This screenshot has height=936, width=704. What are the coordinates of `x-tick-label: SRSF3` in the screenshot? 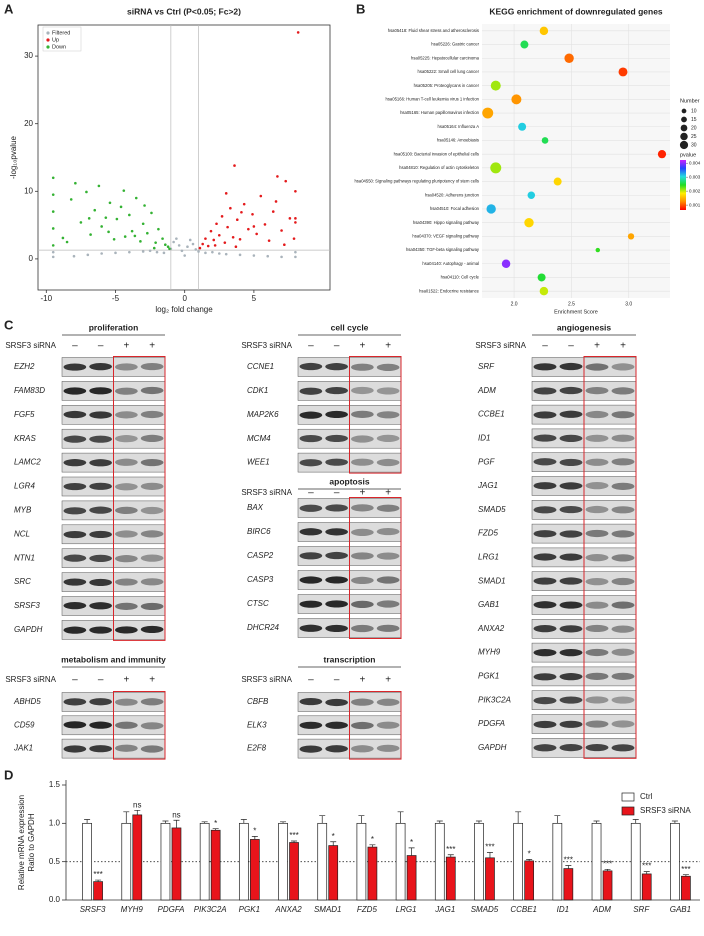 It's located at (93, 909).